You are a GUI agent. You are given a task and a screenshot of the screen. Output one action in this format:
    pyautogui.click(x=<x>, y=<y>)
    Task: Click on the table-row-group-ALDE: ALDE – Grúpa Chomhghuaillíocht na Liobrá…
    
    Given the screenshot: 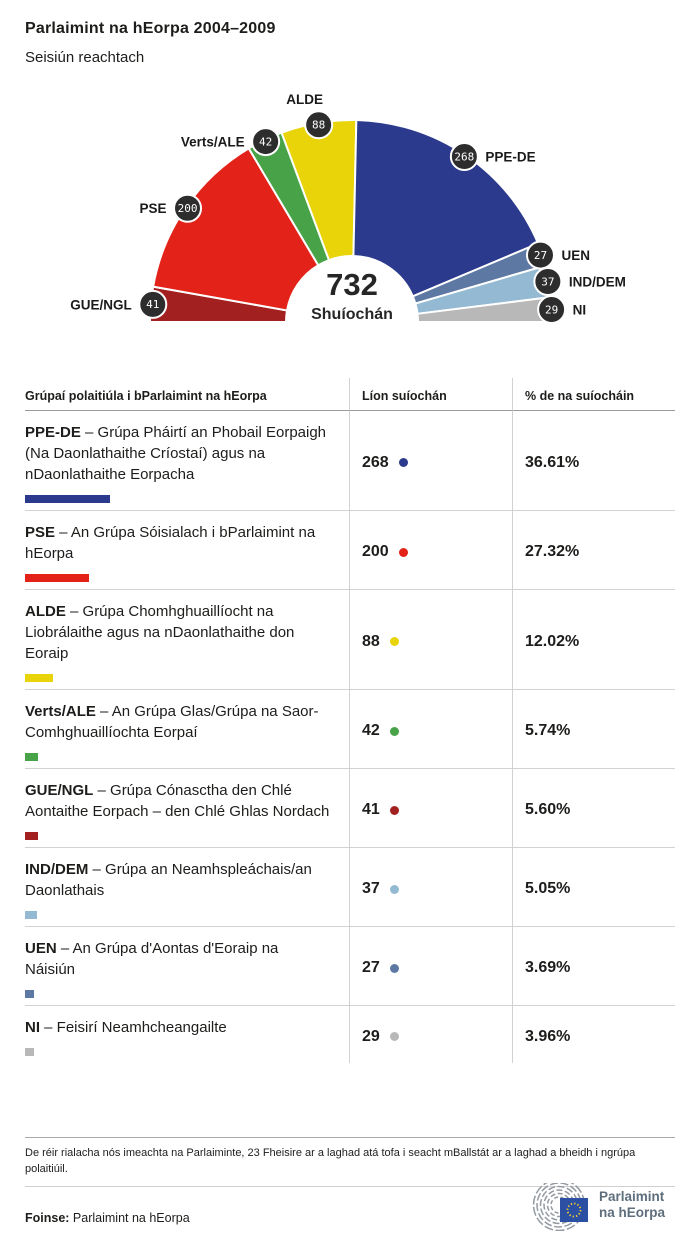 What is the action you would take?
    pyautogui.click(x=187, y=640)
    